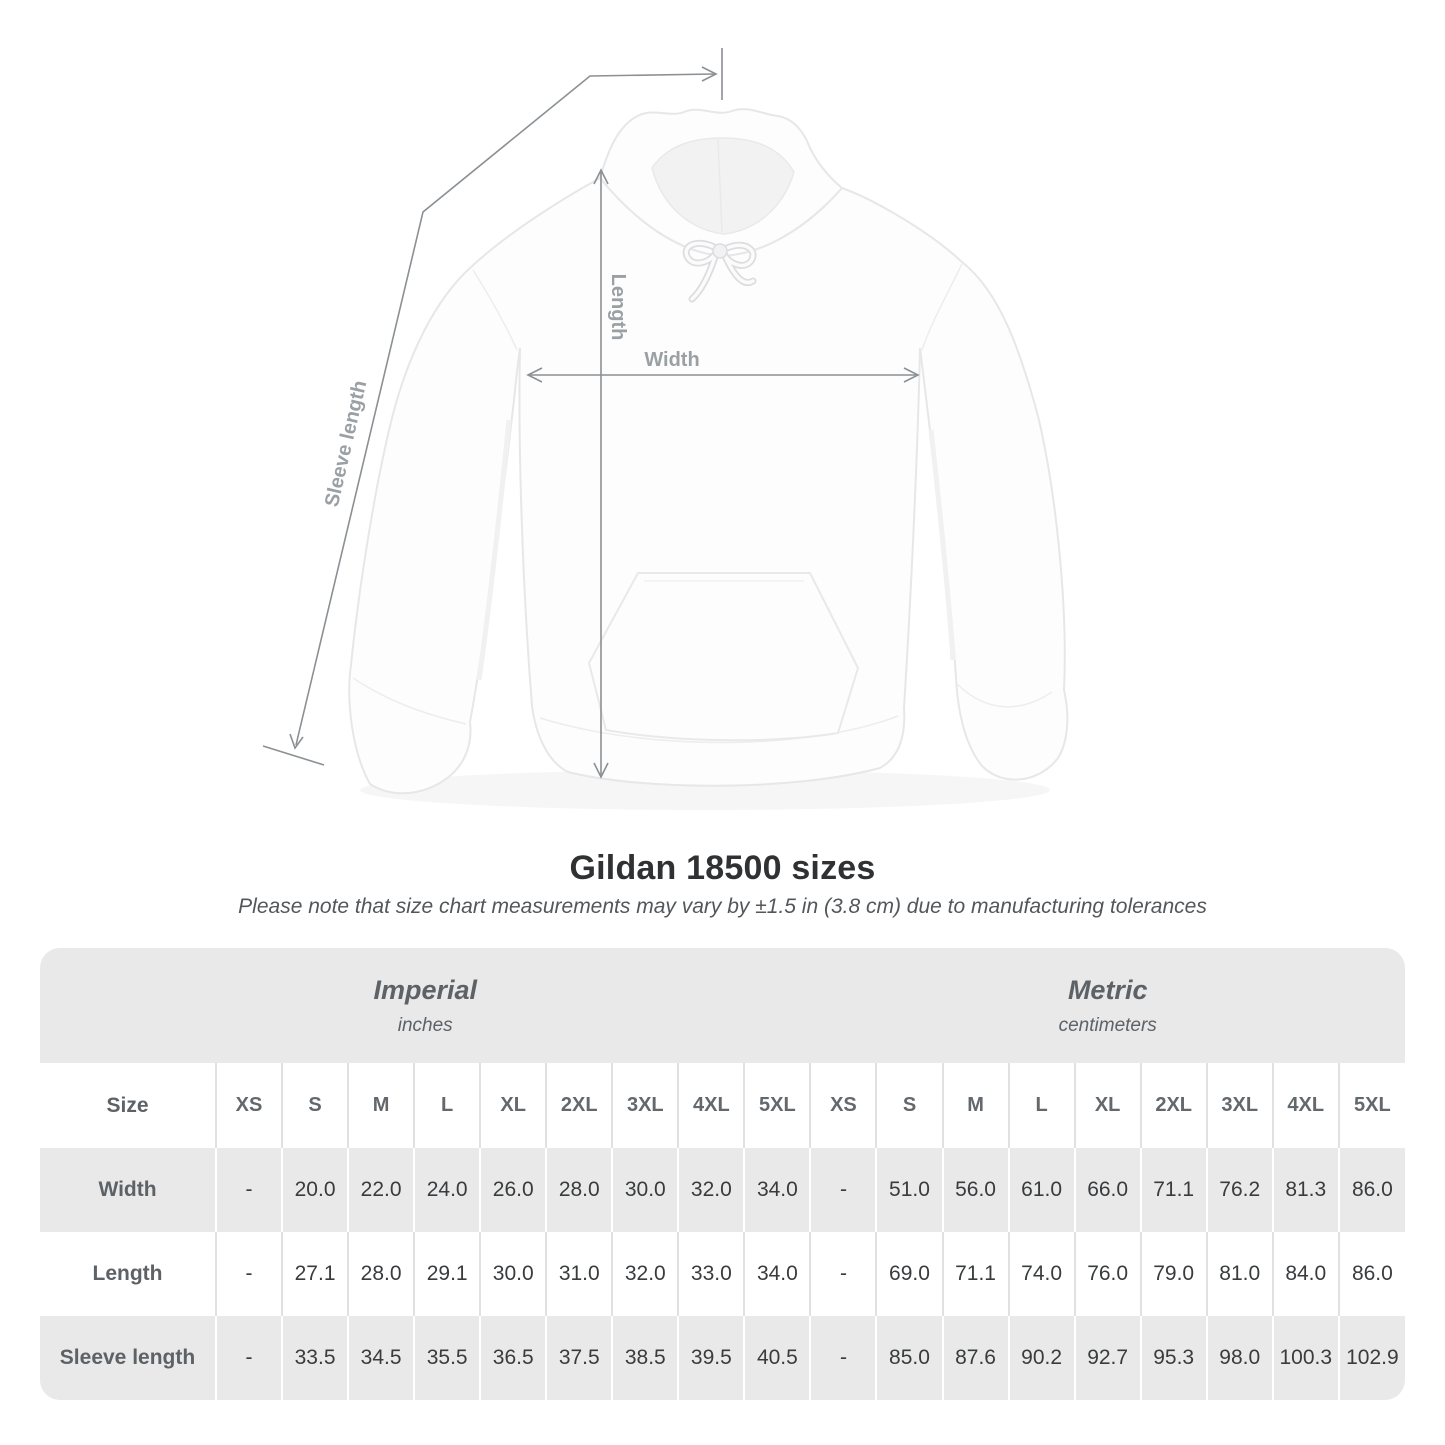 The image size is (1445, 1445). I want to click on sleeve-metric-s: 85.0, so click(909, 1358).